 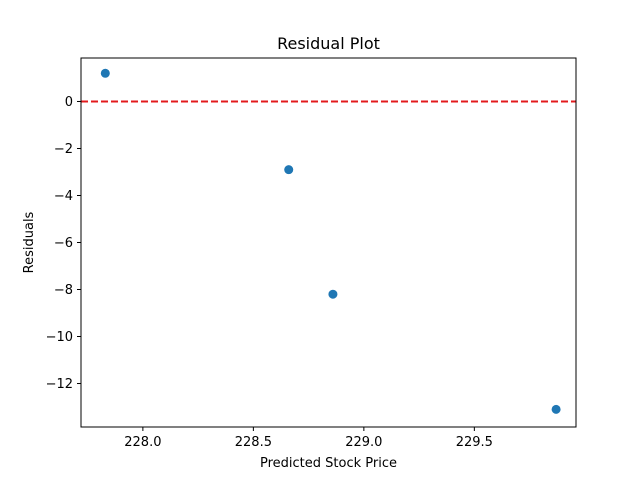 What do you see at coordinates (69, 102) in the screenshot?
I see `y-tick-label: 0` at bounding box center [69, 102].